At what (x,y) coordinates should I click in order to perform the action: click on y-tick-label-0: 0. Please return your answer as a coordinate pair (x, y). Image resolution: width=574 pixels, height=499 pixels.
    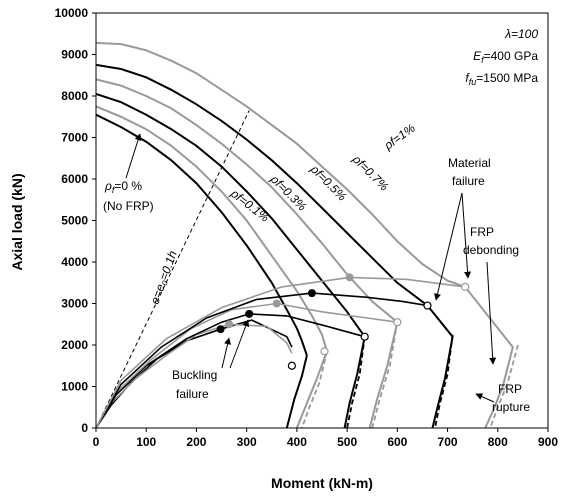
    Looking at the image, I should click on (84, 428).